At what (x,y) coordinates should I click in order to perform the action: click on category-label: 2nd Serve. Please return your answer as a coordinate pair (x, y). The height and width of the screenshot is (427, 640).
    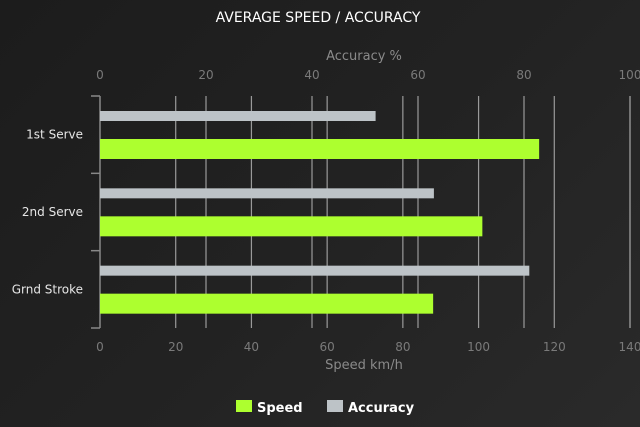
    Looking at the image, I should click on (52, 212).